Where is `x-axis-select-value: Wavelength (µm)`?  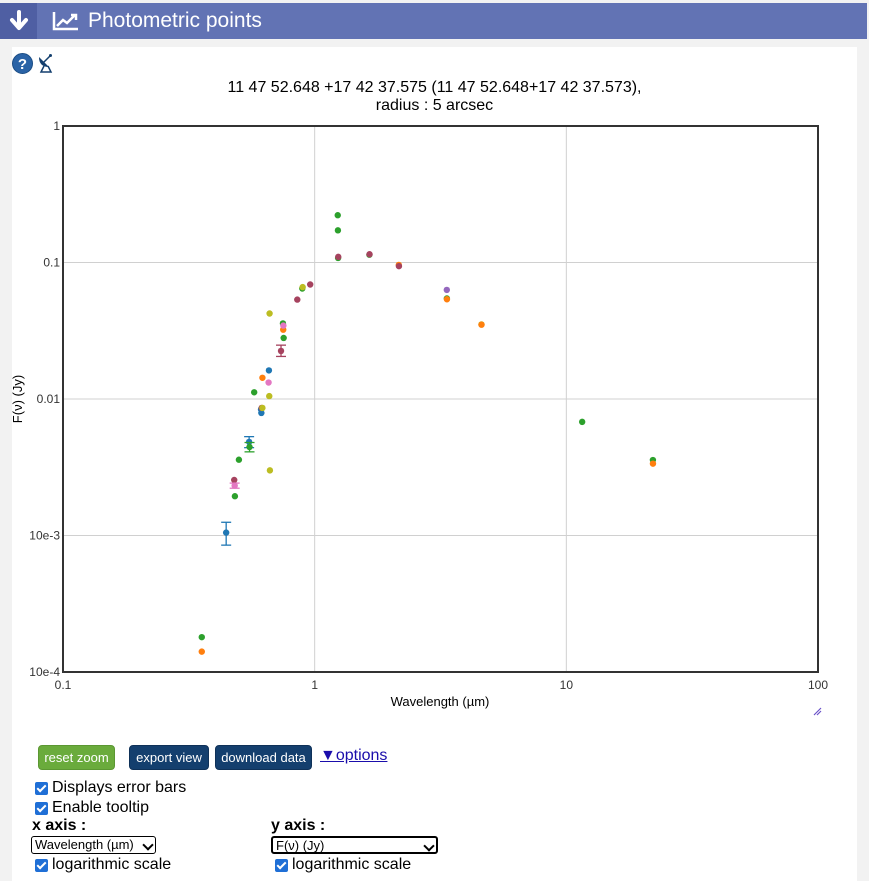 x-axis-select-value: Wavelength (µm) is located at coordinates (84, 844).